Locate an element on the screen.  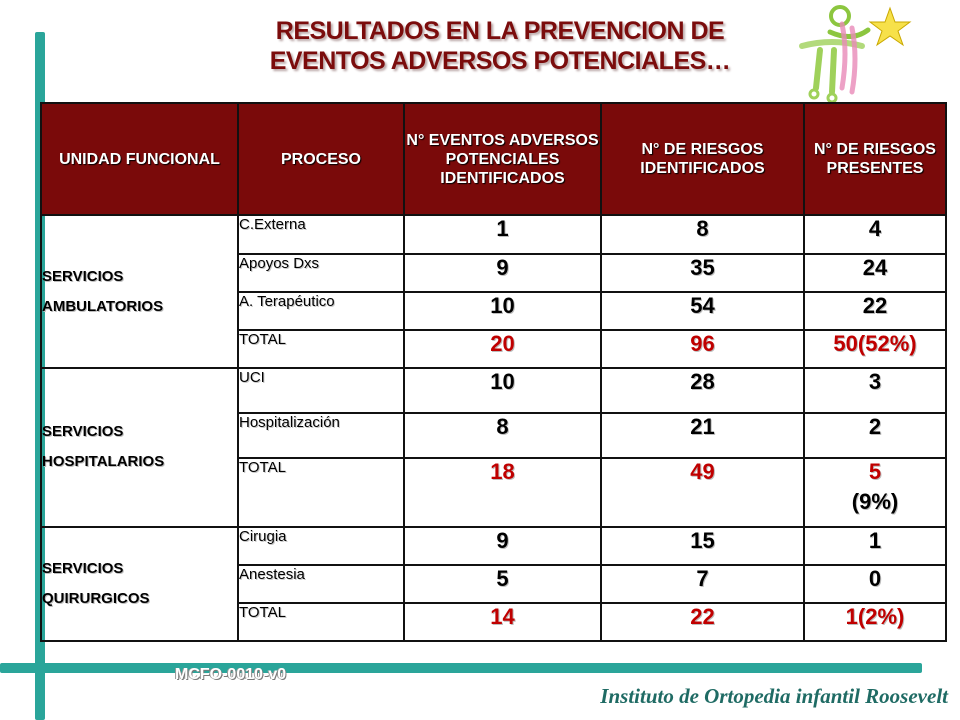
table-row: Anestesia 5 7 0 is located at coordinates (494, 583).